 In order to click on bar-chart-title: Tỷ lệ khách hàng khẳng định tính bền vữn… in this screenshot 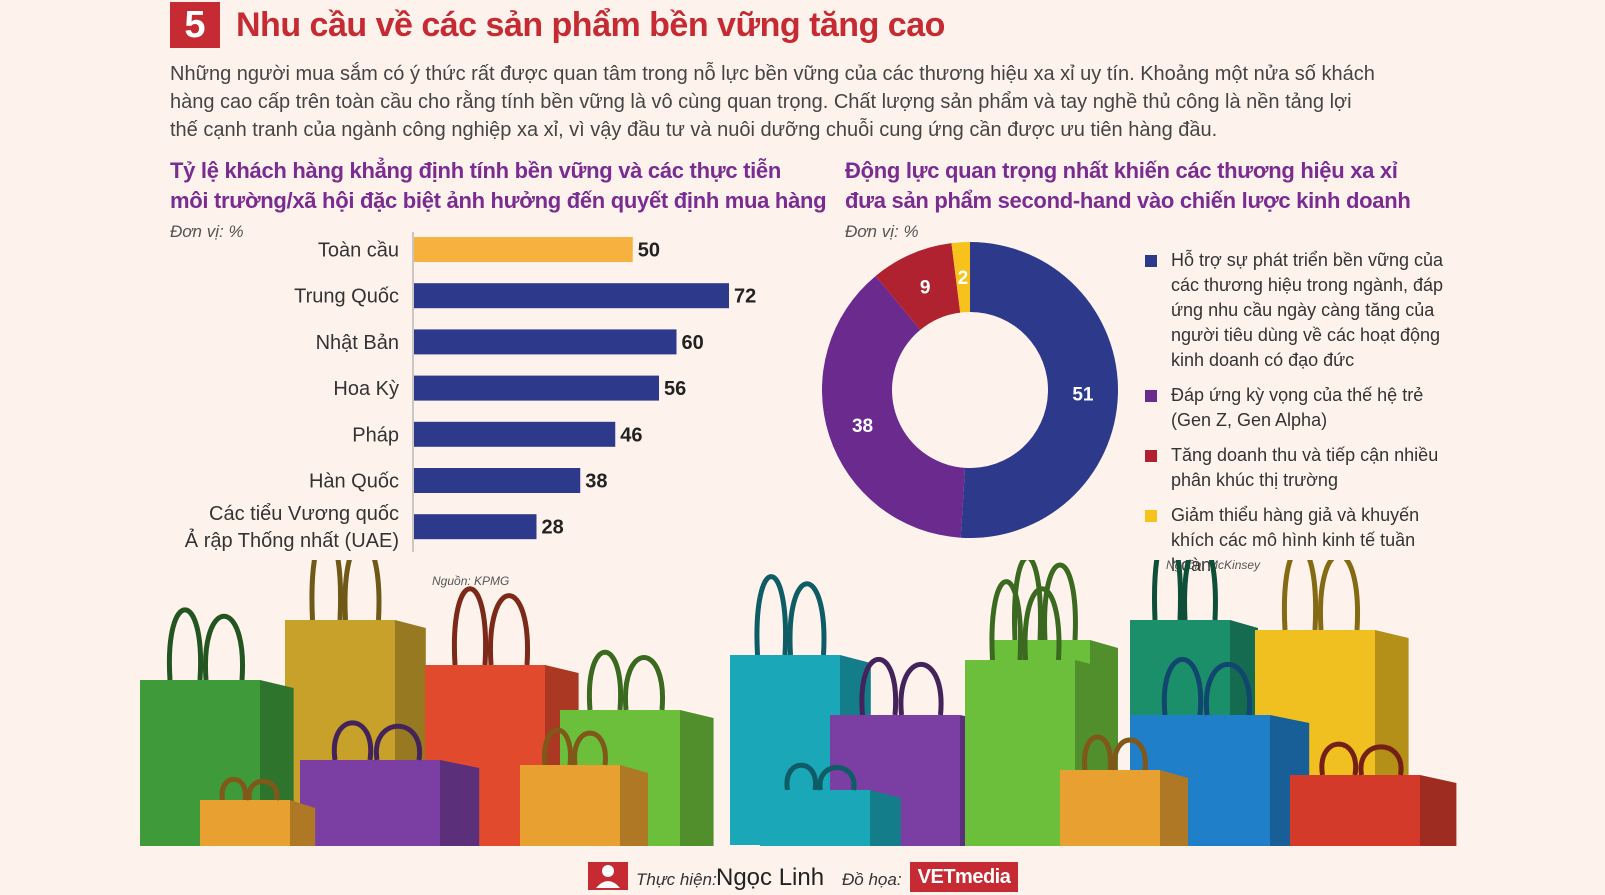, I will do `click(498, 186)`.